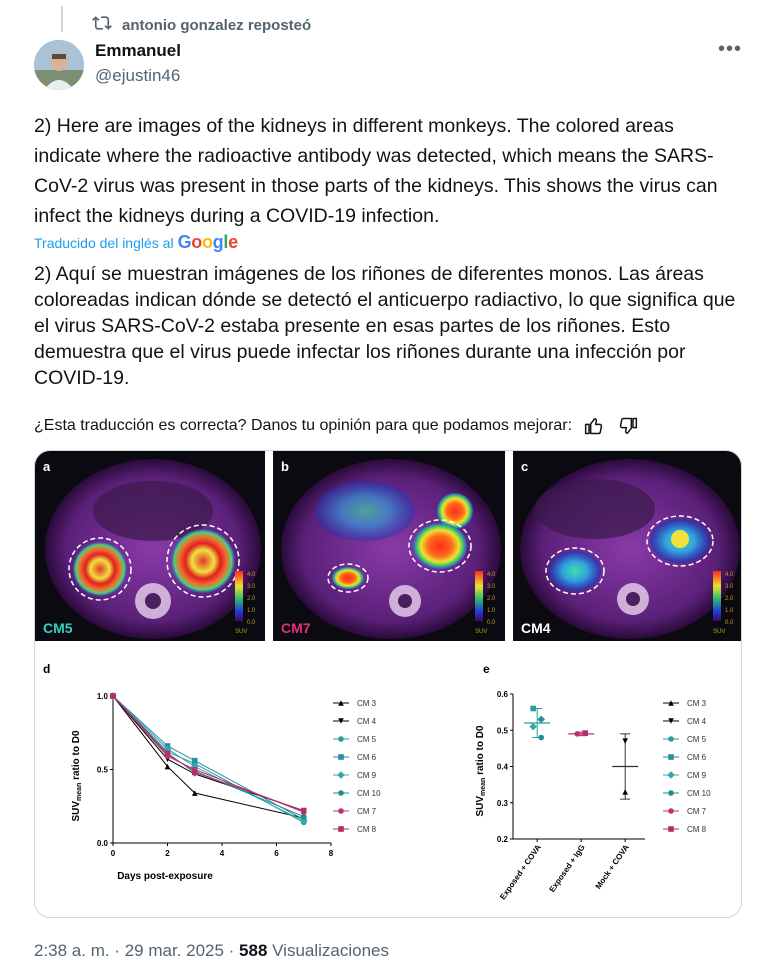 This screenshot has width=776, height=974. I want to click on panel-subject-label: CM5, so click(58, 628).